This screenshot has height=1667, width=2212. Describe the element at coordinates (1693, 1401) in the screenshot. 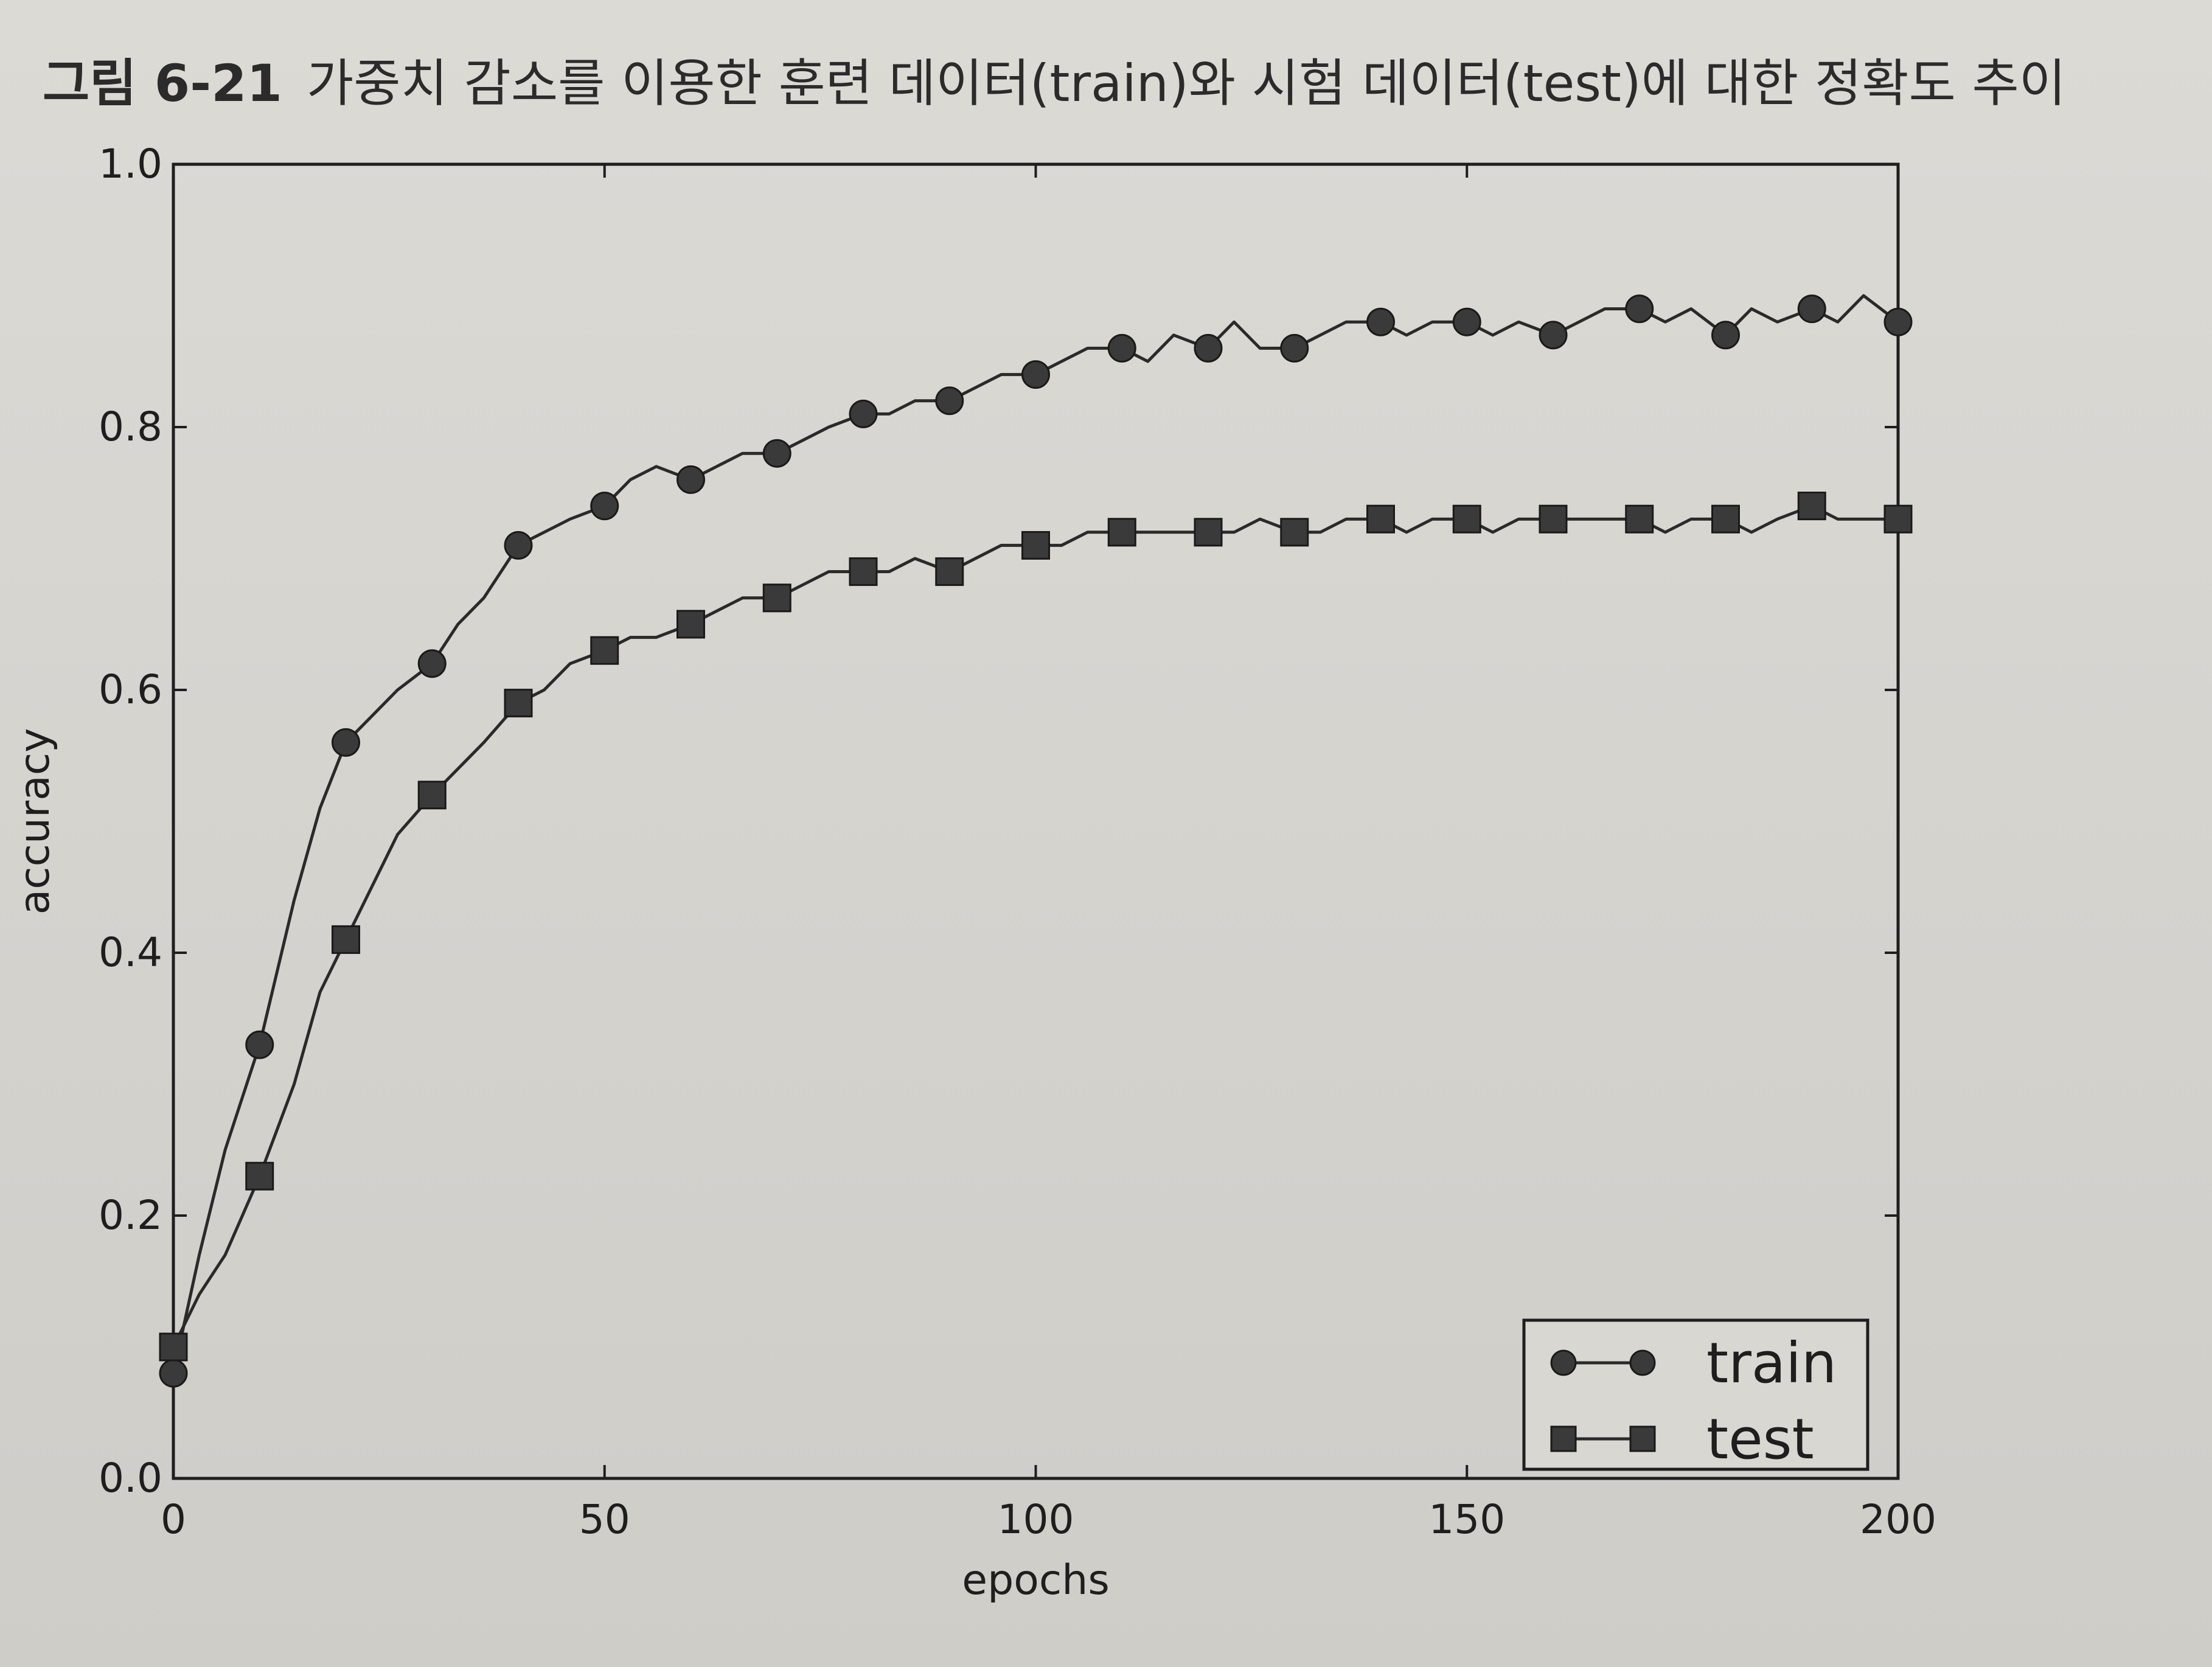

I see `legend-entries: train test` at that location.